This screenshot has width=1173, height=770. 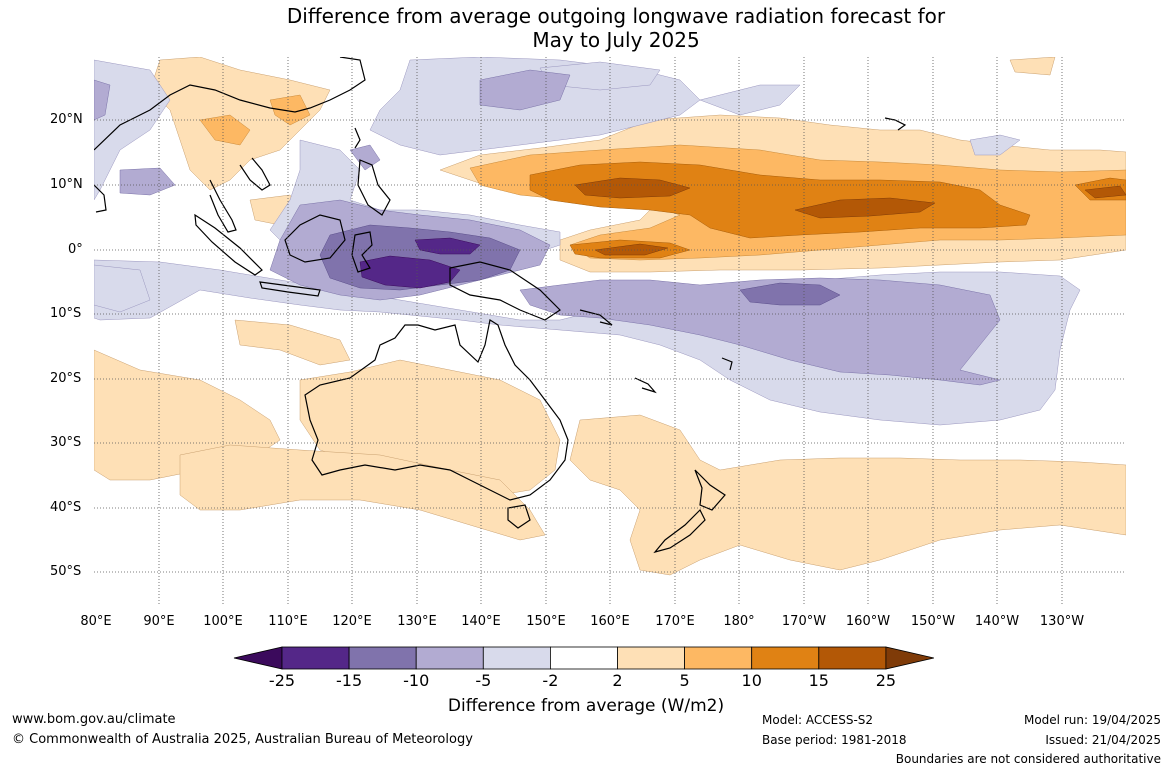 What do you see at coordinates (374, 187) in the screenshot?
I see `philippines-outline` at bounding box center [374, 187].